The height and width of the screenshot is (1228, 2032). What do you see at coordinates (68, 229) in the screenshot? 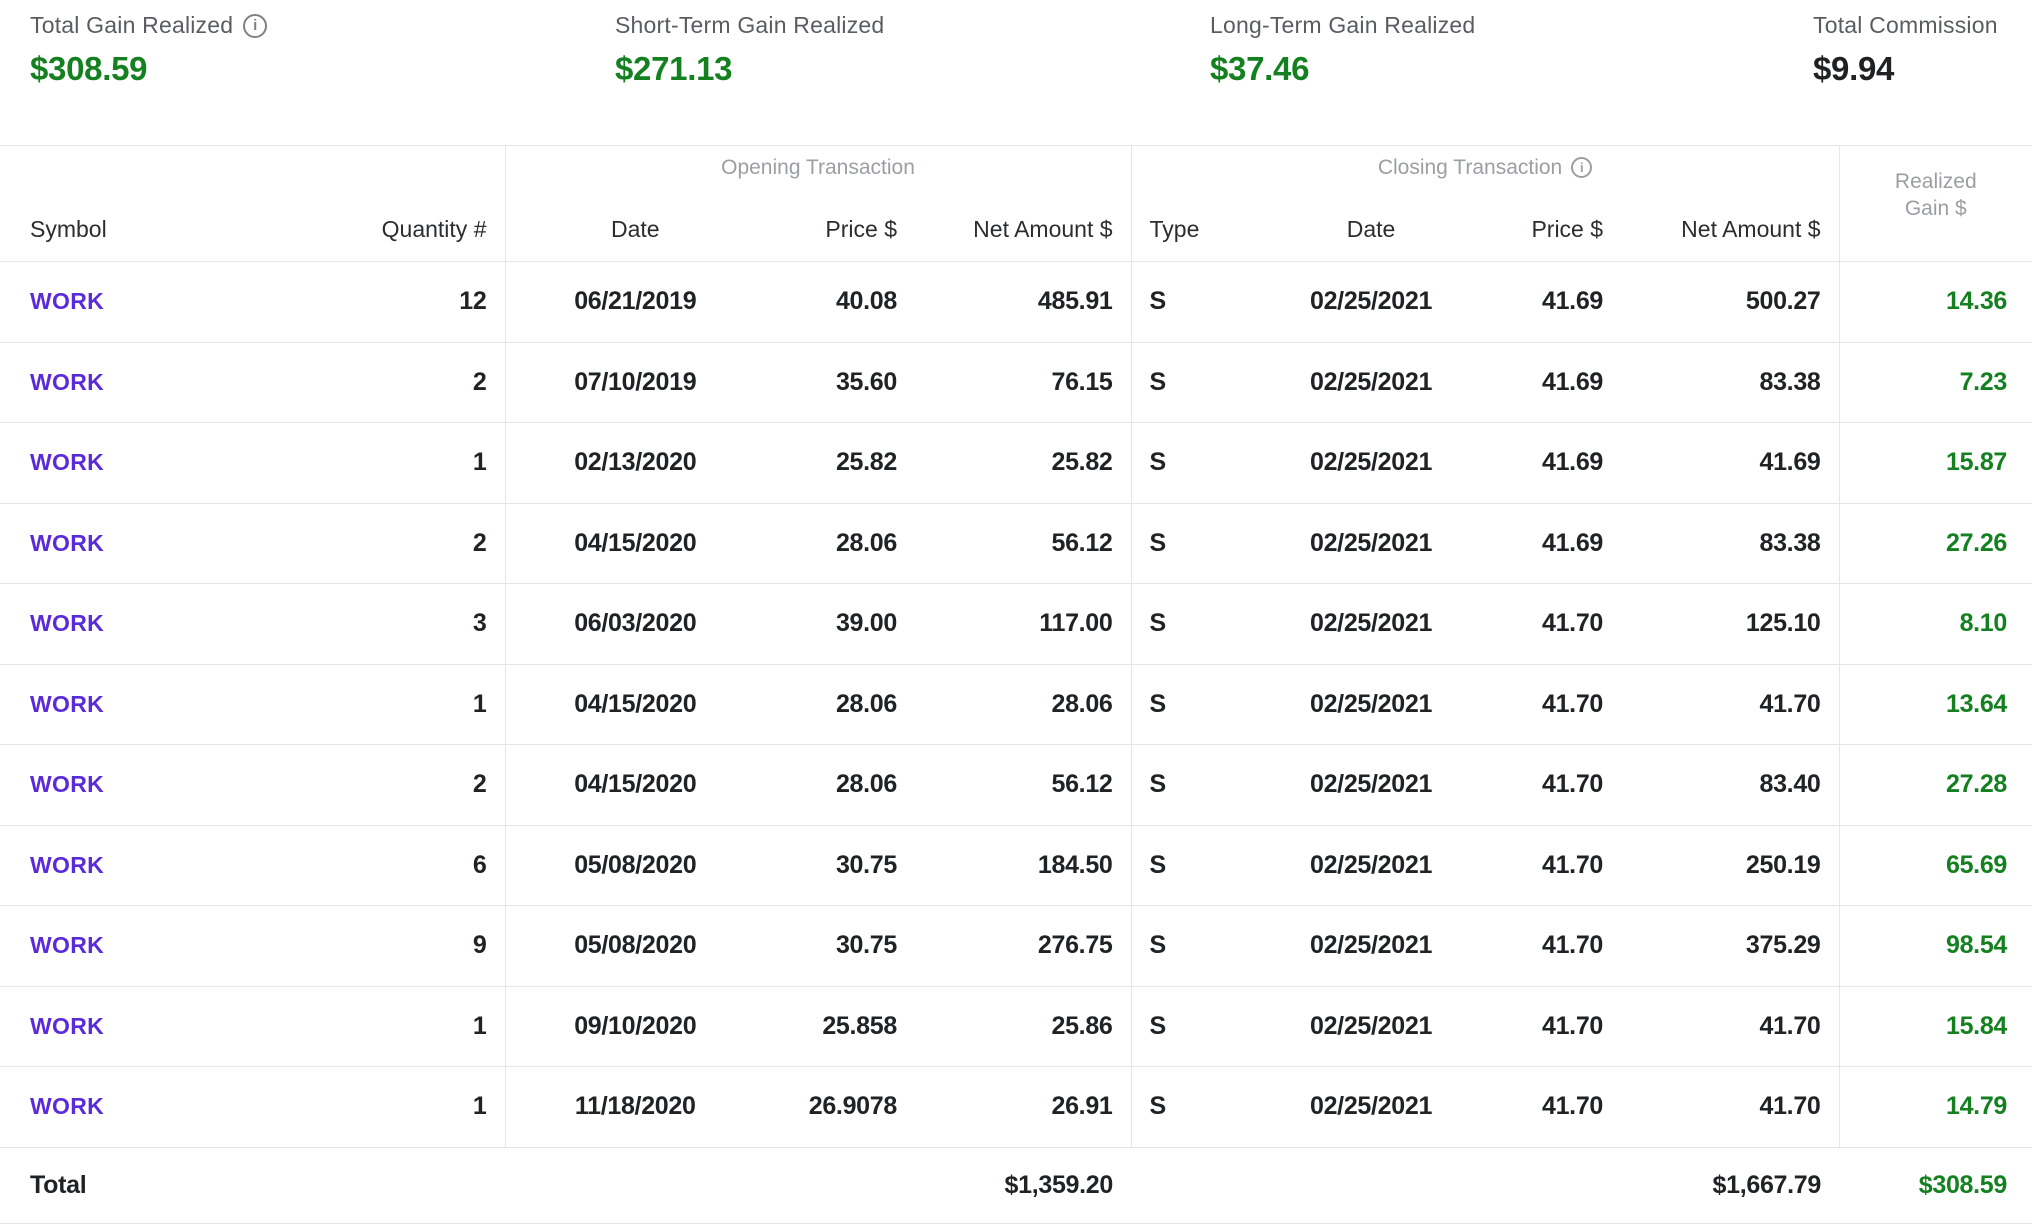
I see `column-header-symbol: Symbol` at bounding box center [68, 229].